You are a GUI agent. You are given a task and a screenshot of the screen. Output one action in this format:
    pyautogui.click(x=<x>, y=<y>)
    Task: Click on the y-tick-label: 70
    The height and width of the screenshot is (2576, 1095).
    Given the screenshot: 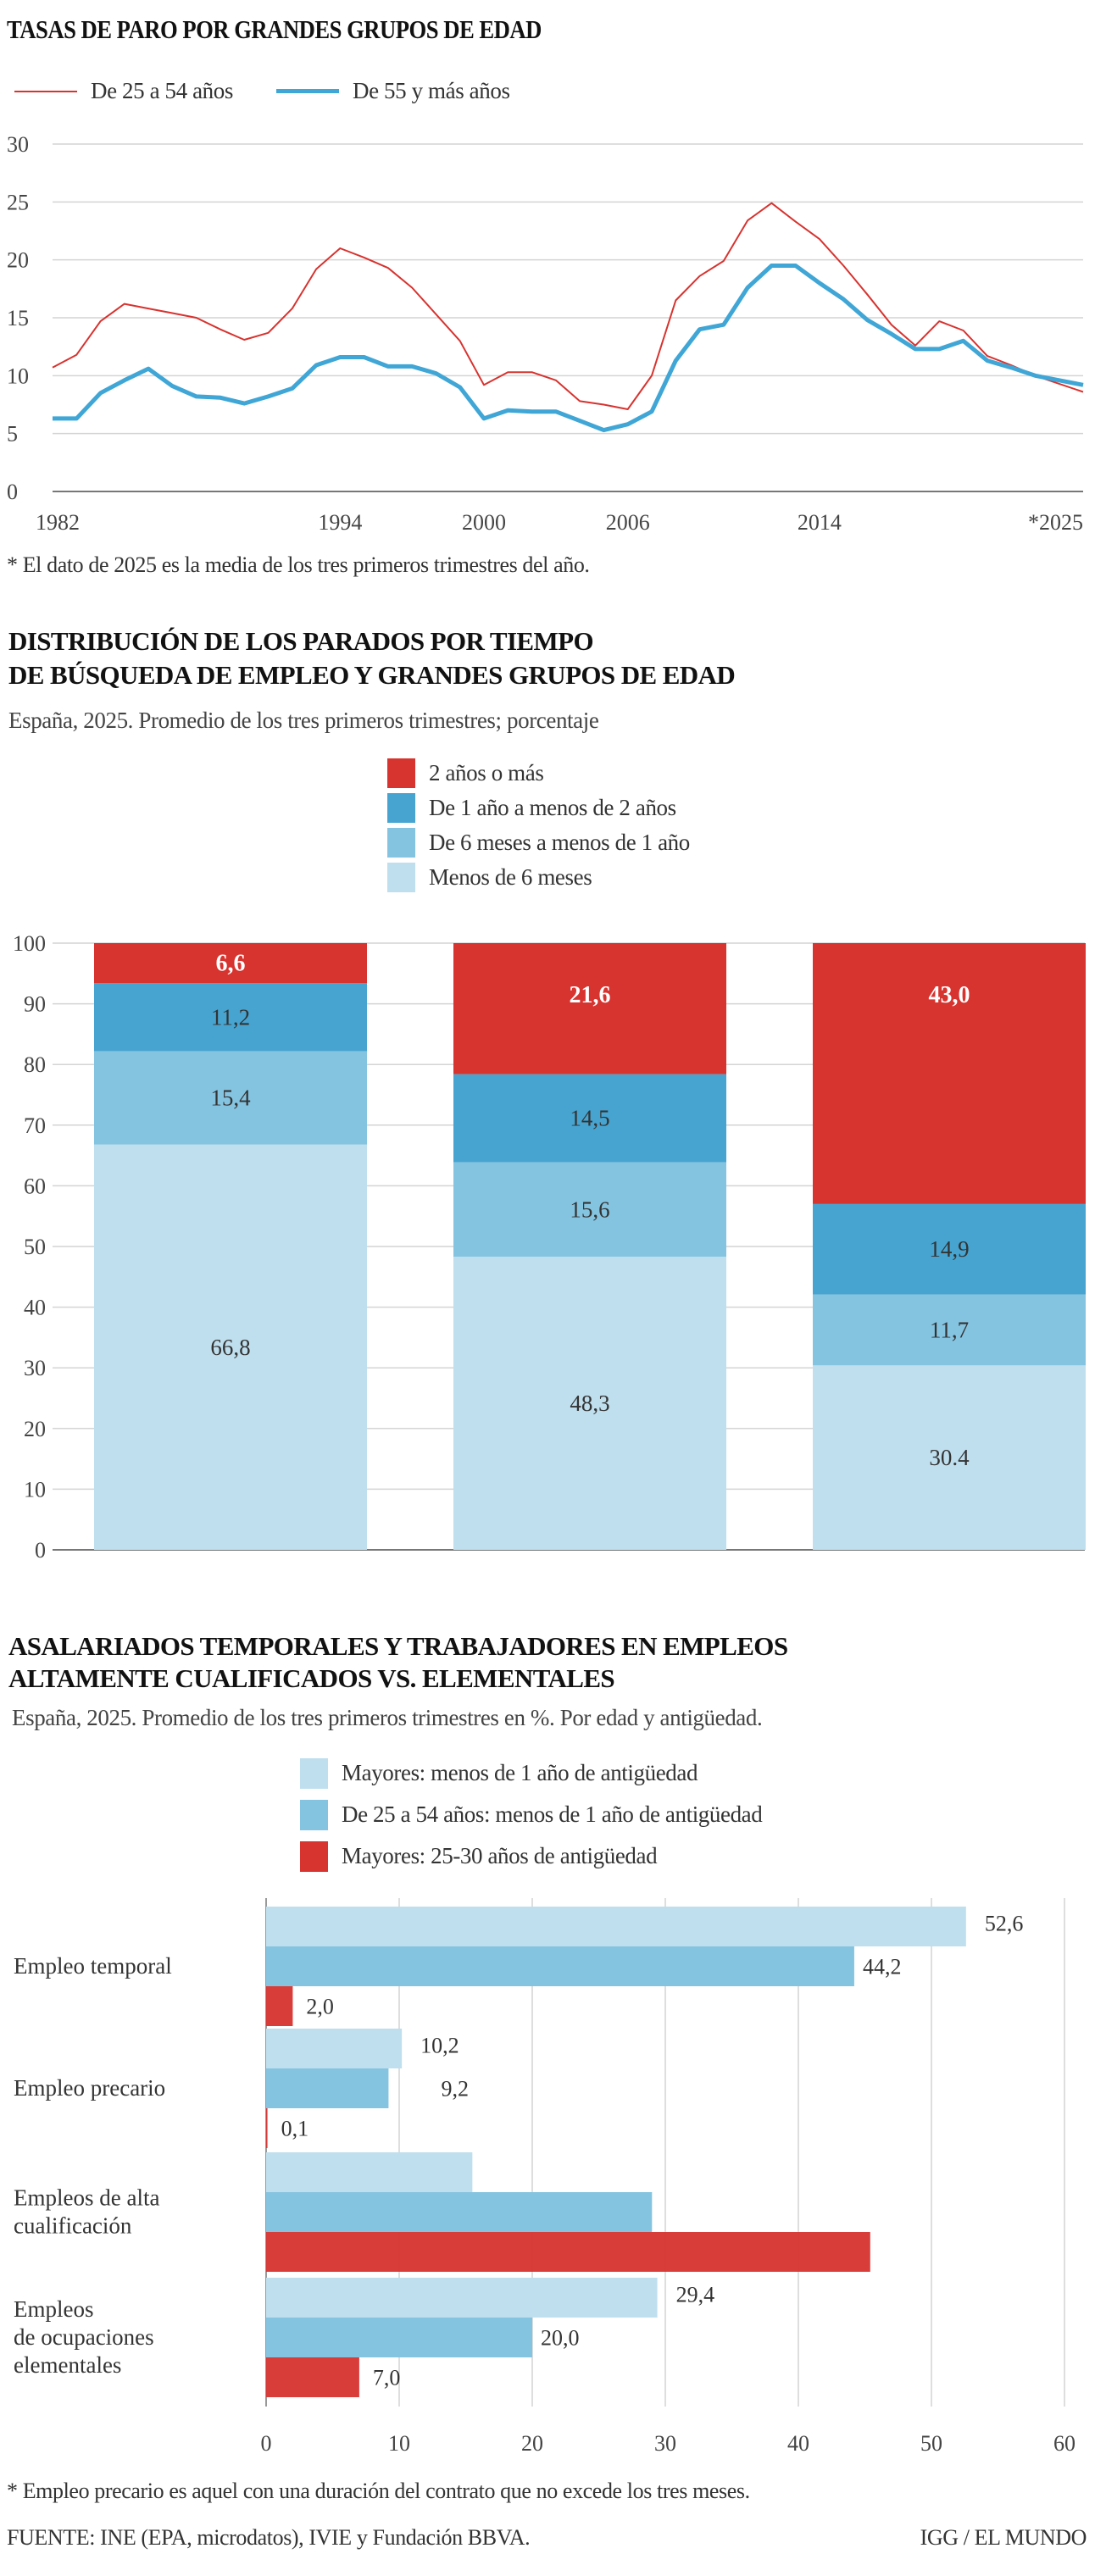 What is the action you would take?
    pyautogui.click(x=35, y=1125)
    